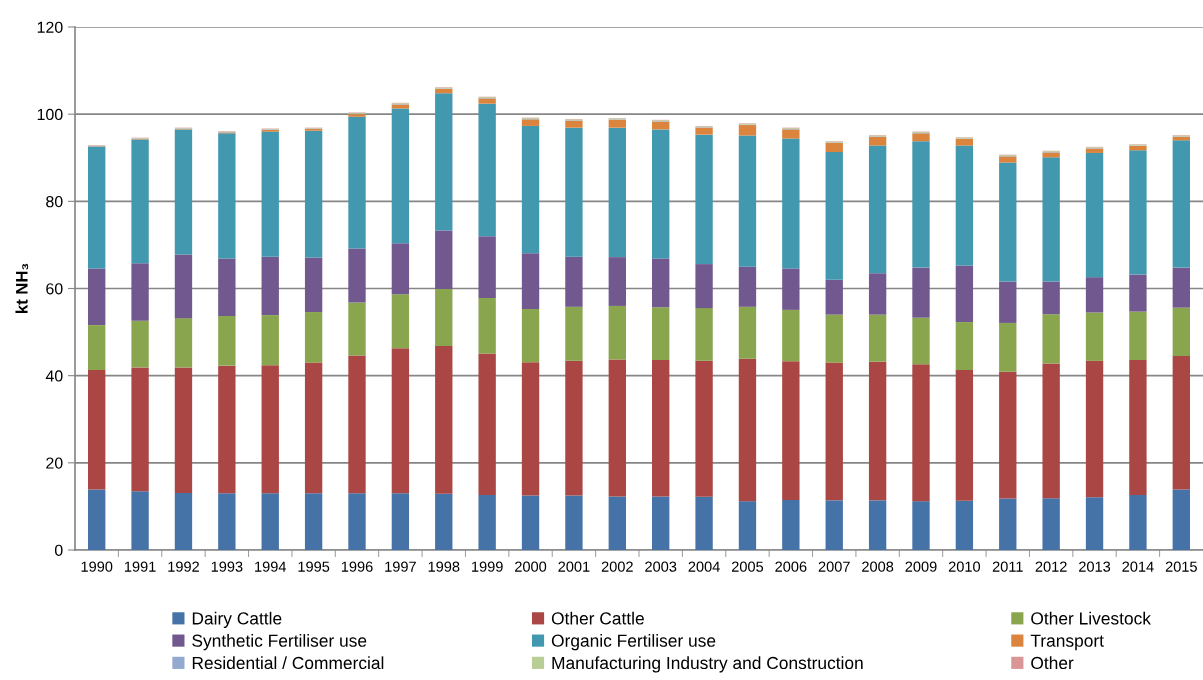 The width and height of the screenshot is (1203, 680). Describe the element at coordinates (597, 618) in the screenshot. I see `legend-label: Other Cattle` at that location.